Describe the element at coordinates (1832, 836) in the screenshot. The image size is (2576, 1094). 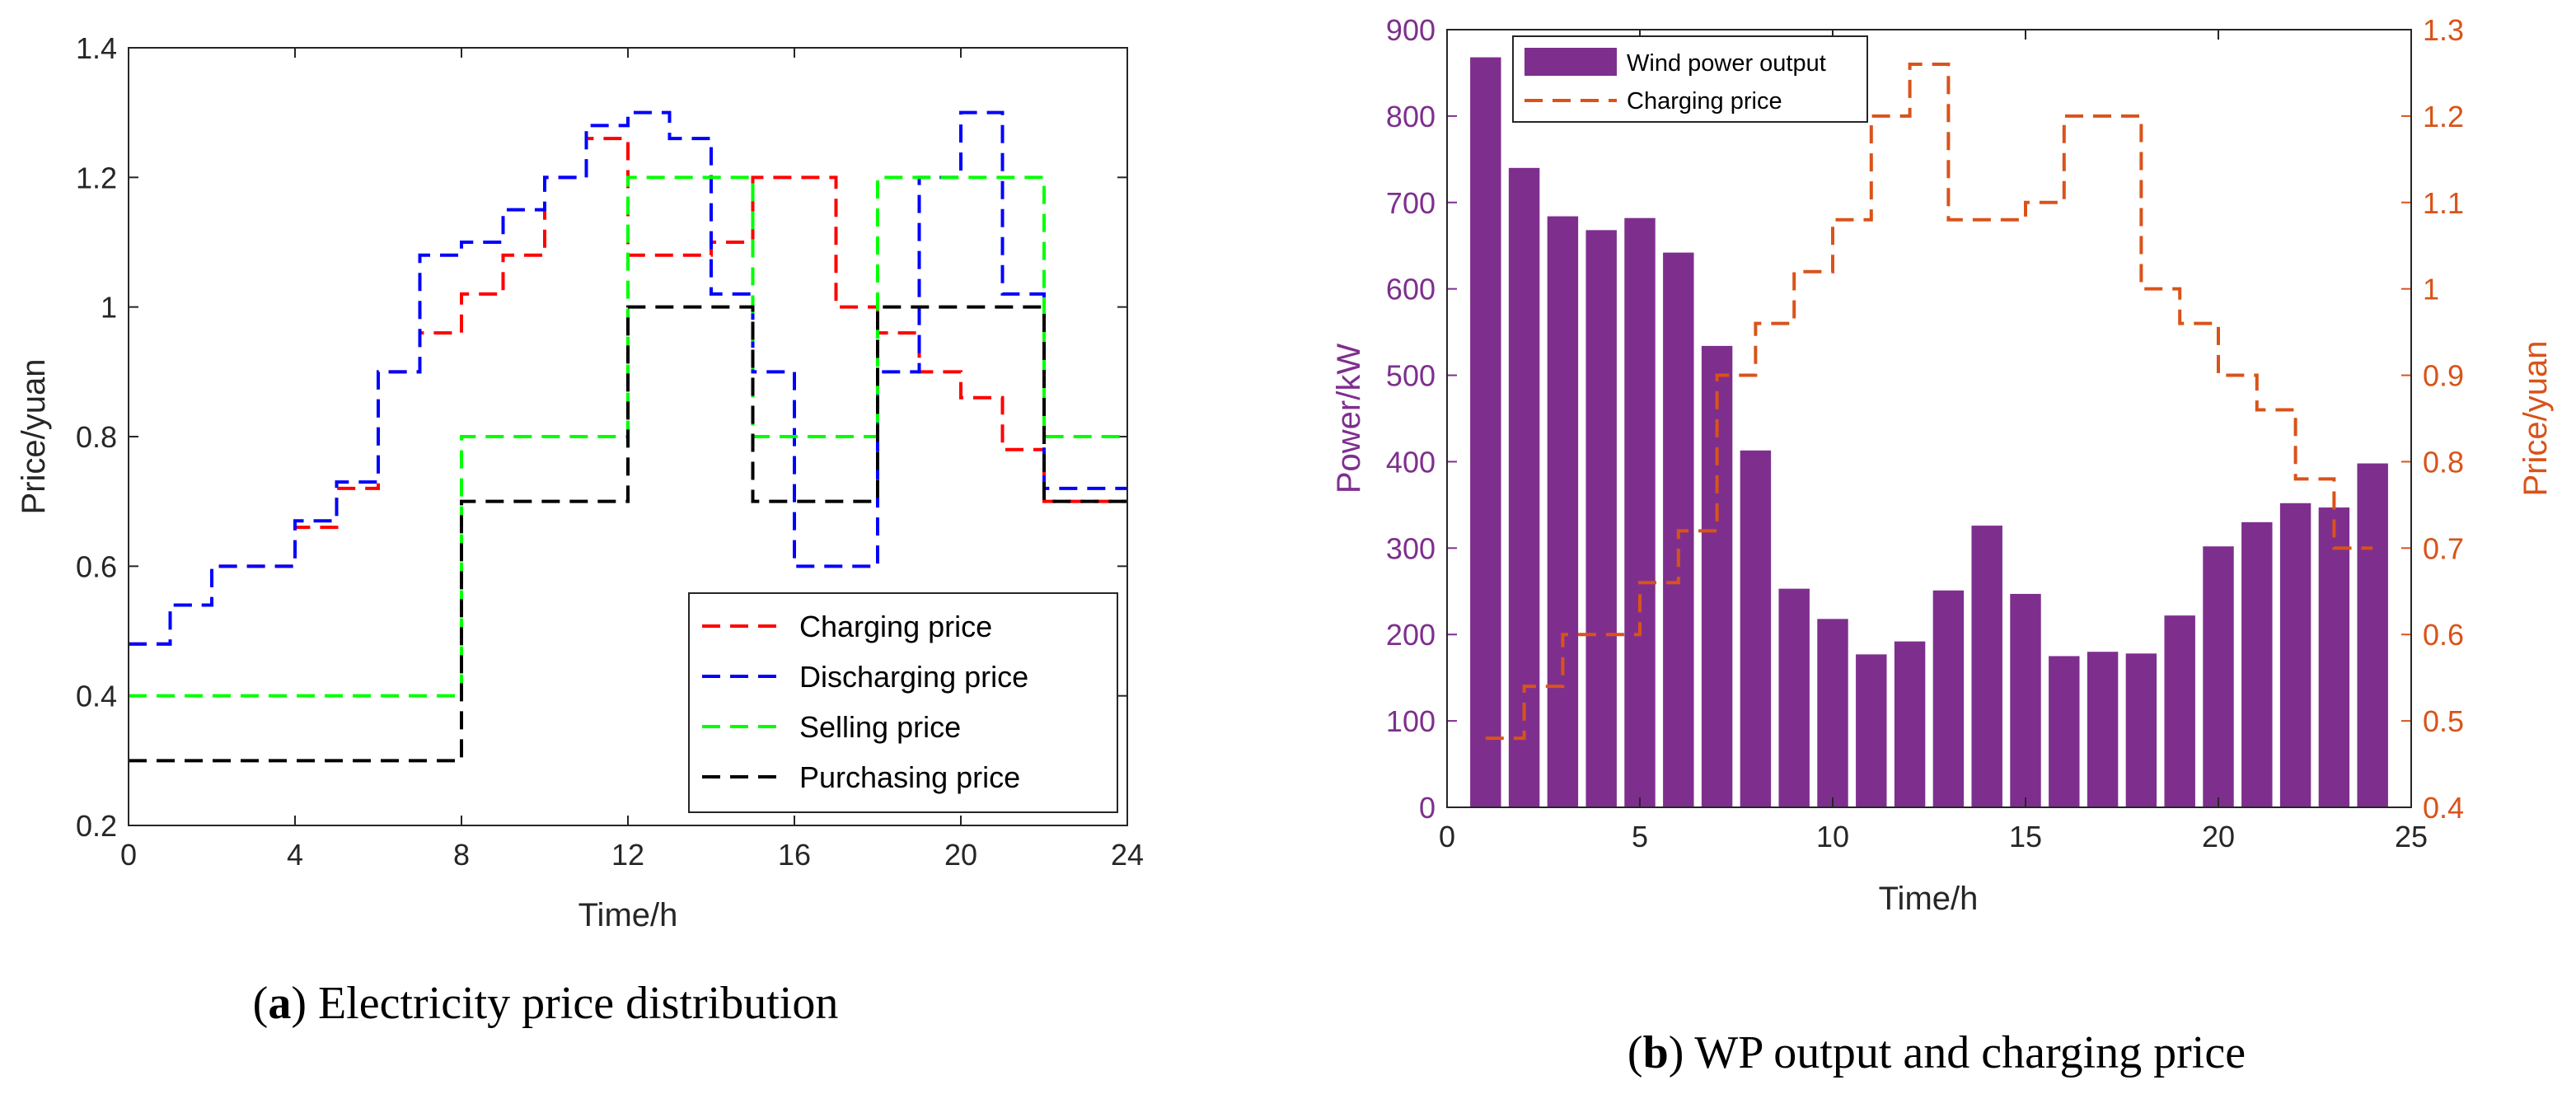
I see `panel-b-x-tick-label: 10` at that location.